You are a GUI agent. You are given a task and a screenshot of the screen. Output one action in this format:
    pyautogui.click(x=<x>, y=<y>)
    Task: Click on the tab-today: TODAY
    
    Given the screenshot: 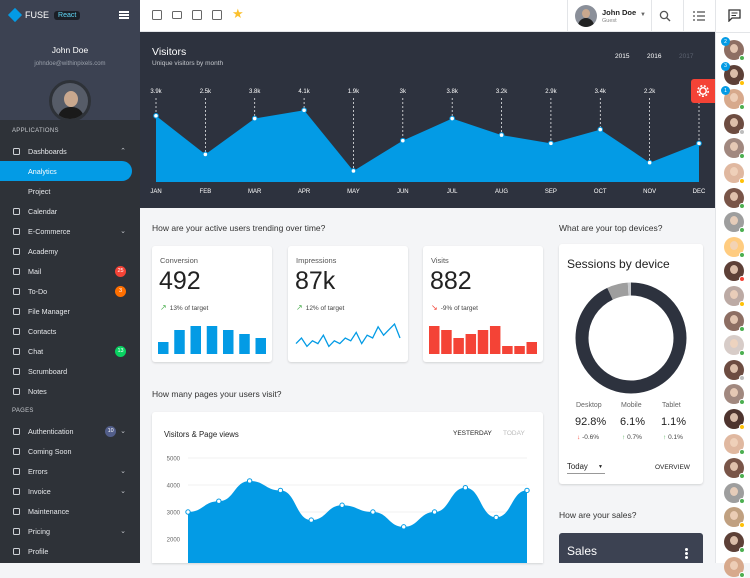 What is the action you would take?
    pyautogui.click(x=514, y=433)
    